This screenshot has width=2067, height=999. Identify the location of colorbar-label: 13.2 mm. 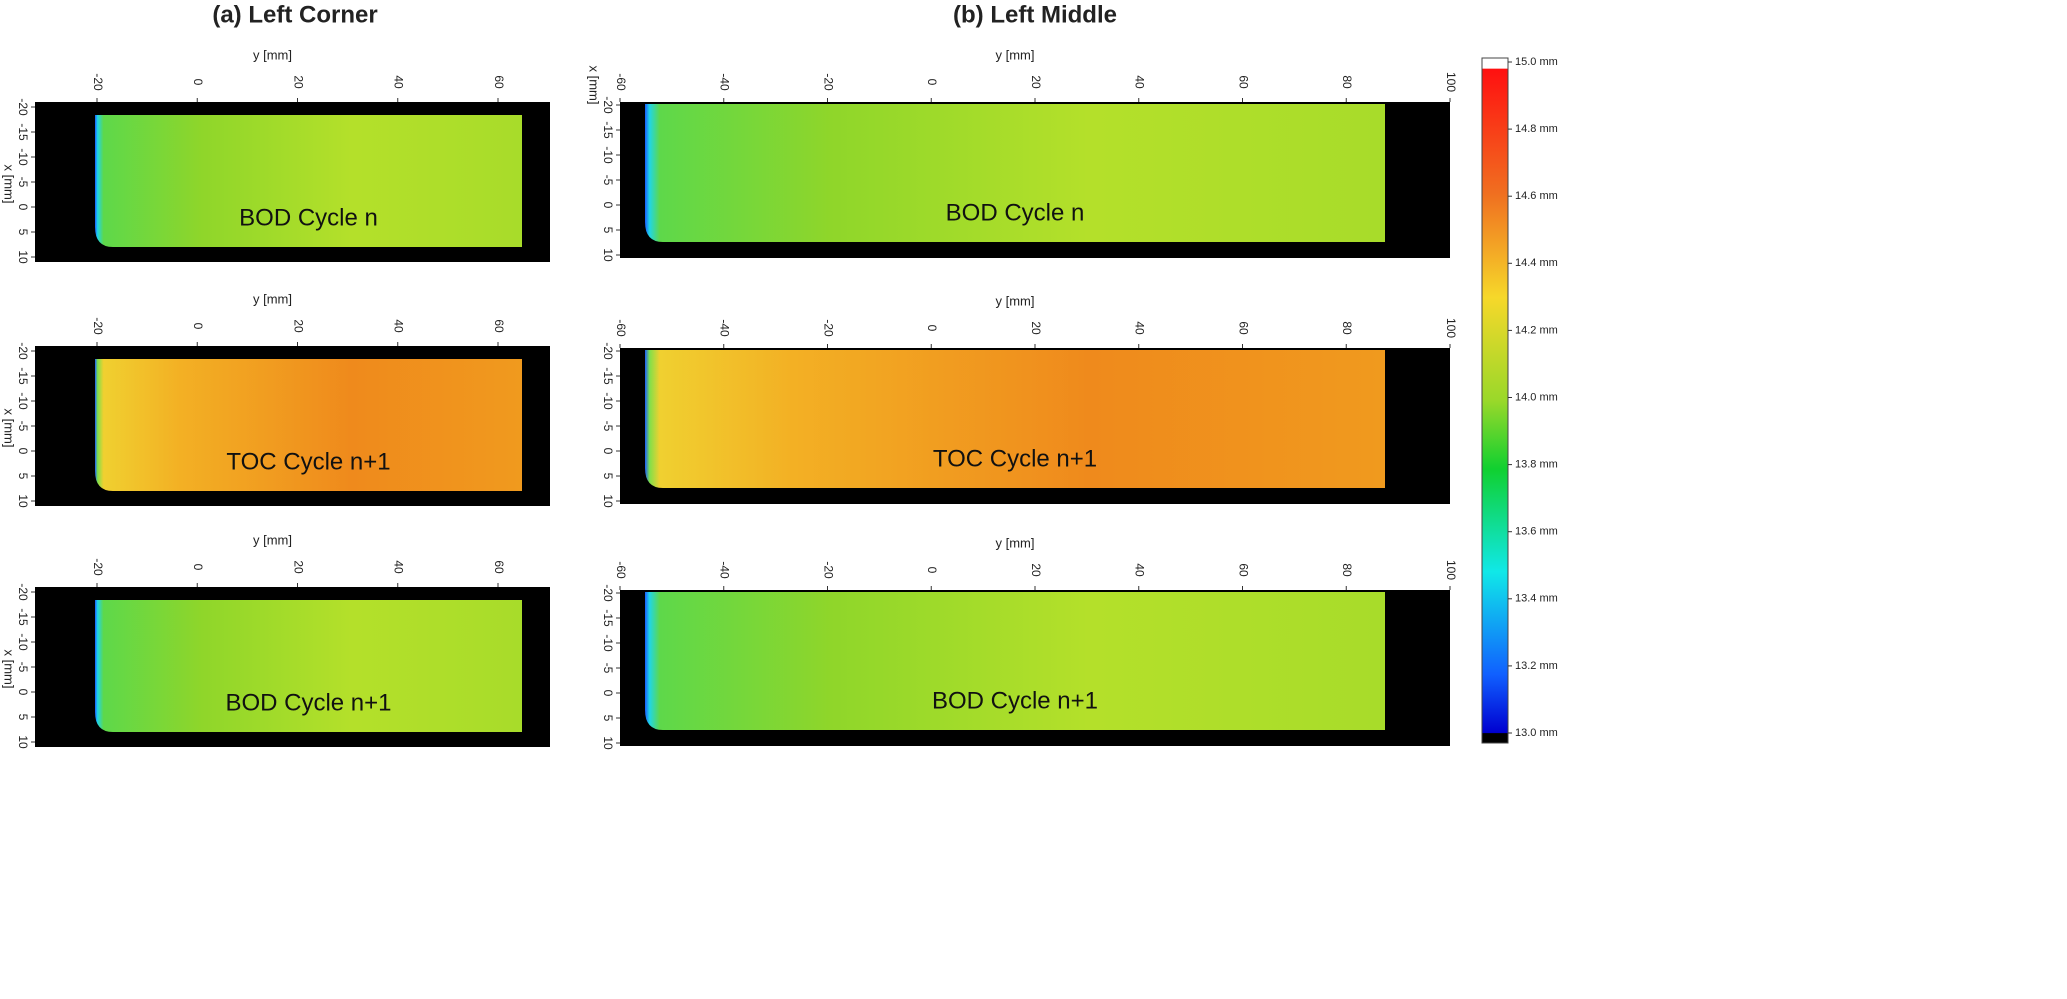
(1536, 666).